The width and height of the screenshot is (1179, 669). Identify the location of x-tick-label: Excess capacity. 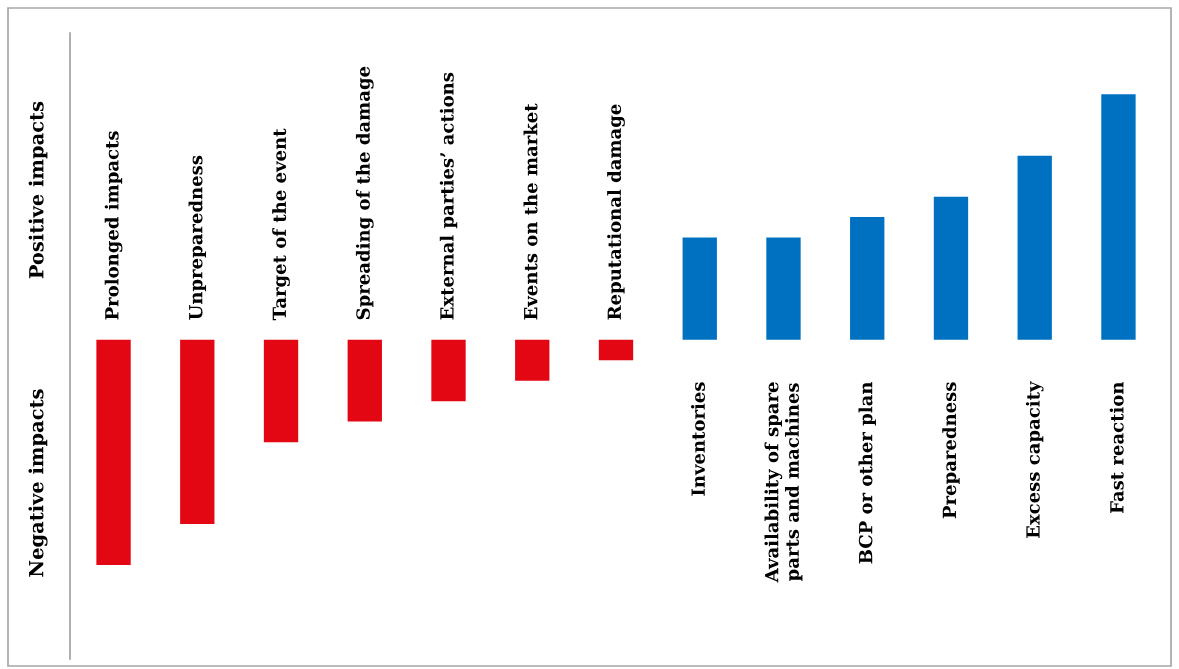
(1034, 460).